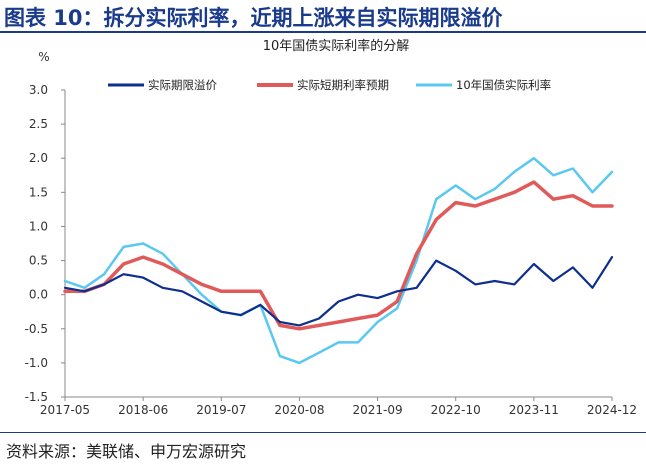 This screenshot has height=465, width=646. What do you see at coordinates (503, 85) in the screenshot?
I see `legend-label: 10年国债实际利率` at bounding box center [503, 85].